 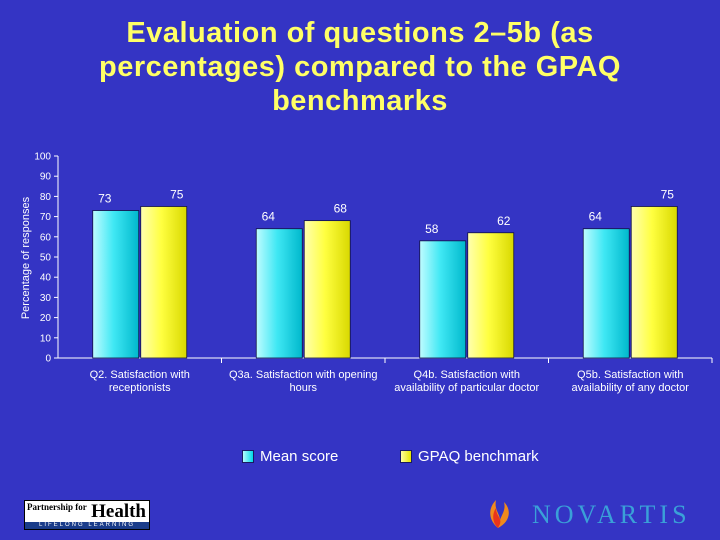 I want to click on legend-label-mean: Mean score, so click(x=299, y=456).